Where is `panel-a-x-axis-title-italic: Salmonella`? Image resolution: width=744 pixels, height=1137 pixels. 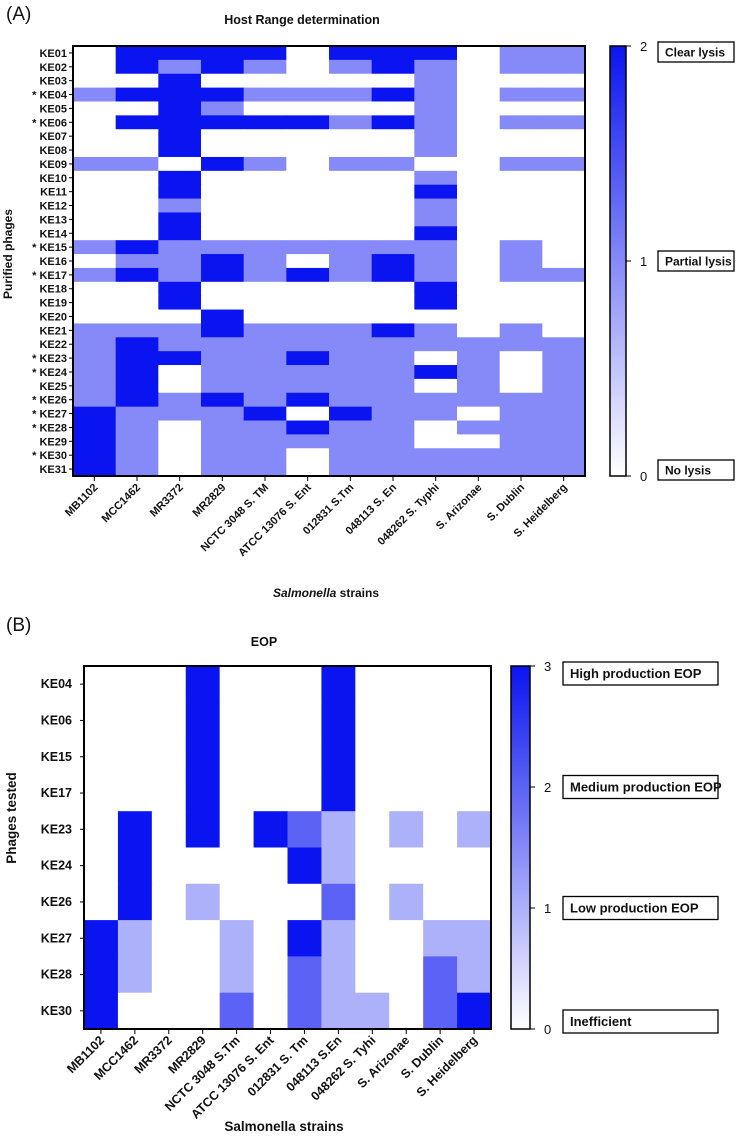
panel-a-x-axis-title-italic: Salmonella is located at coordinates (305, 593).